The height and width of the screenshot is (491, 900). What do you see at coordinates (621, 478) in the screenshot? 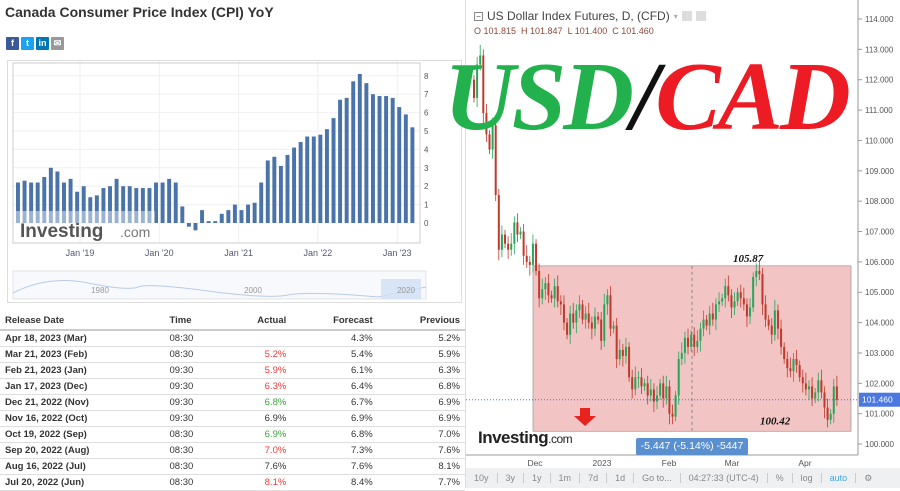
I see `toolbar-1d: 1d` at bounding box center [621, 478].